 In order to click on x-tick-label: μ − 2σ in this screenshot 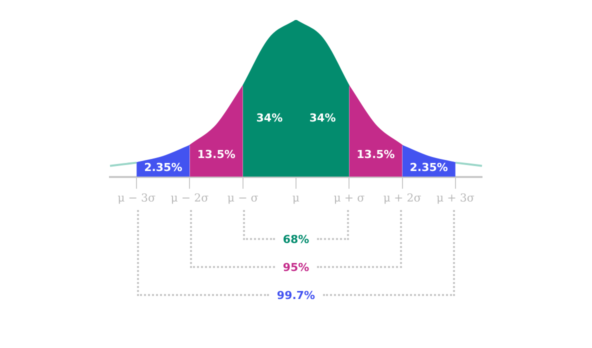, I will do `click(190, 197)`.